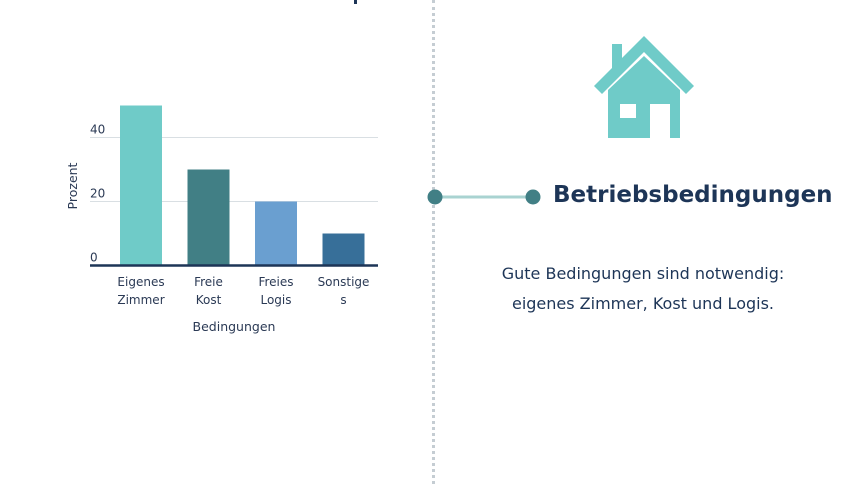  Describe the element at coordinates (72, 185) in the screenshot. I see `y-axis-title: Prozent` at that location.